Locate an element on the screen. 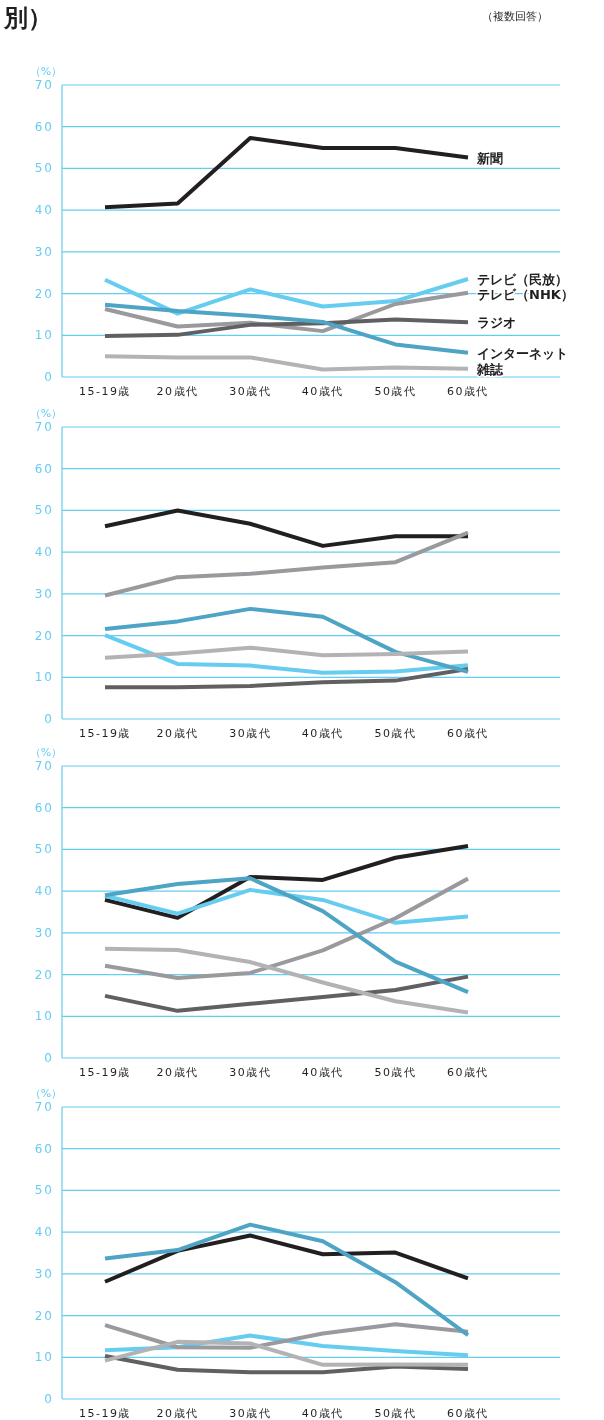  text: （複数回答） is located at coordinates (515, 16).